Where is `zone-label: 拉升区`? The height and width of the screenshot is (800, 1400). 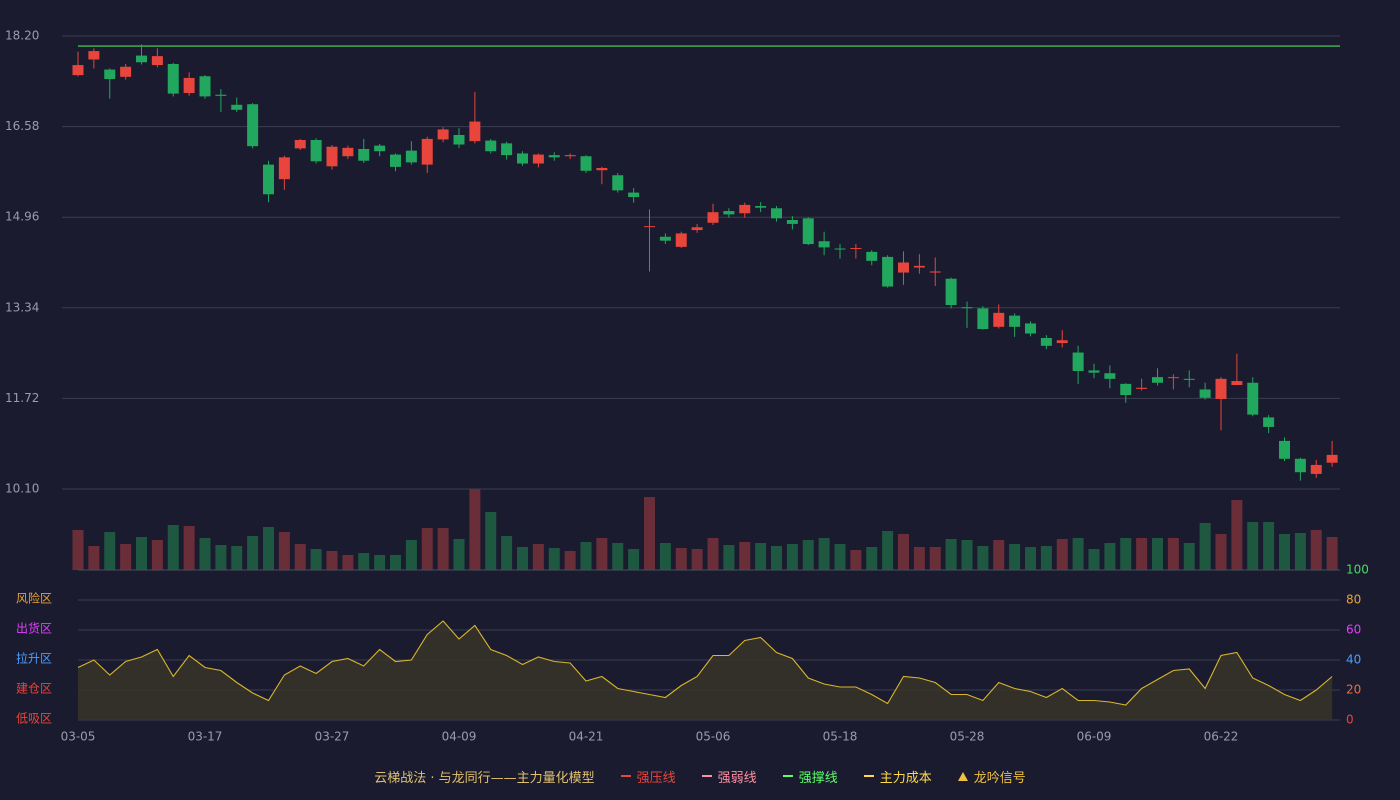
zone-label: 拉升区 is located at coordinates (34, 658).